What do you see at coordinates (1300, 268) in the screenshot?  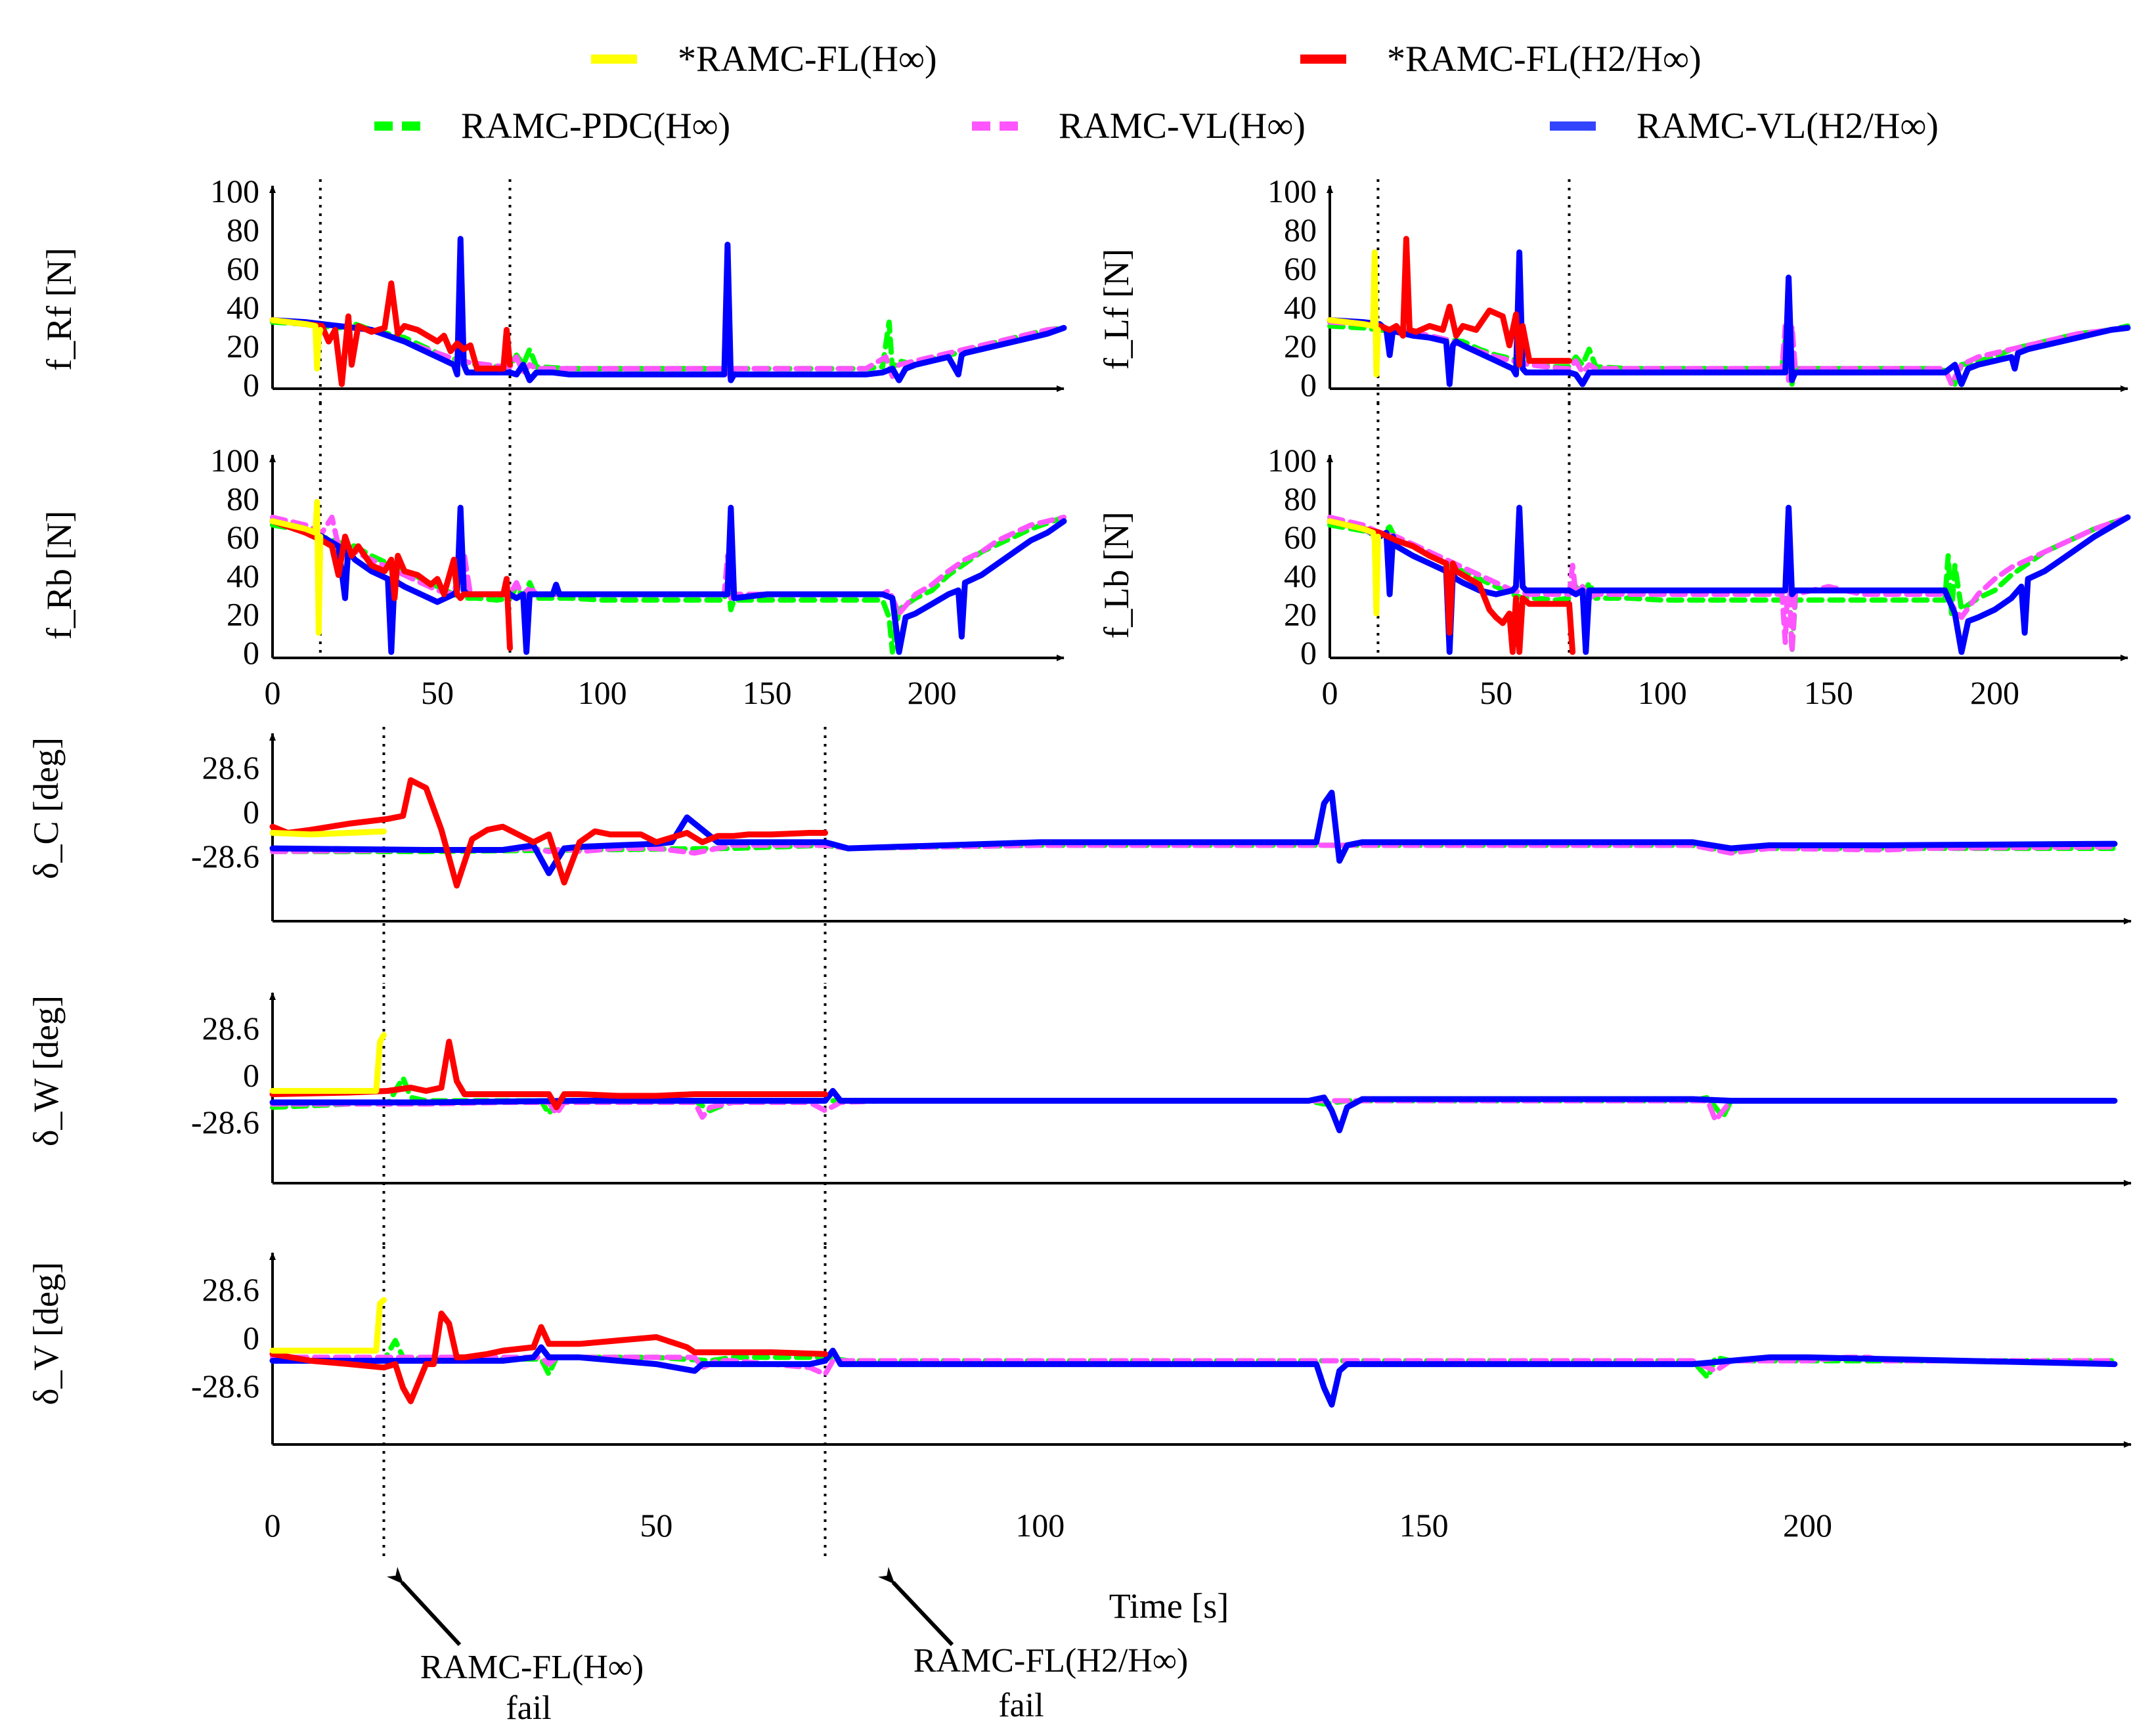 I see `ytick-fLf-2: 60` at bounding box center [1300, 268].